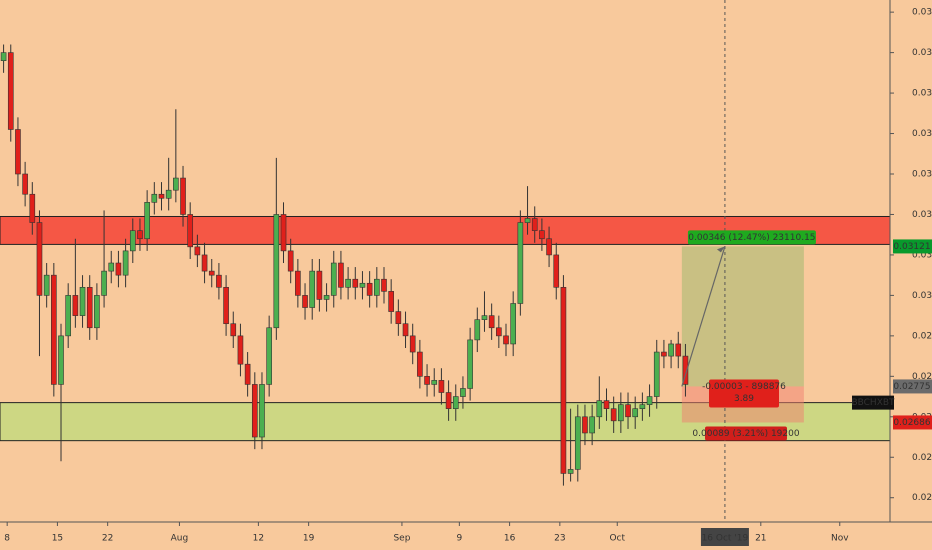  I want to click on x-tick-label: 21, so click(760, 539).